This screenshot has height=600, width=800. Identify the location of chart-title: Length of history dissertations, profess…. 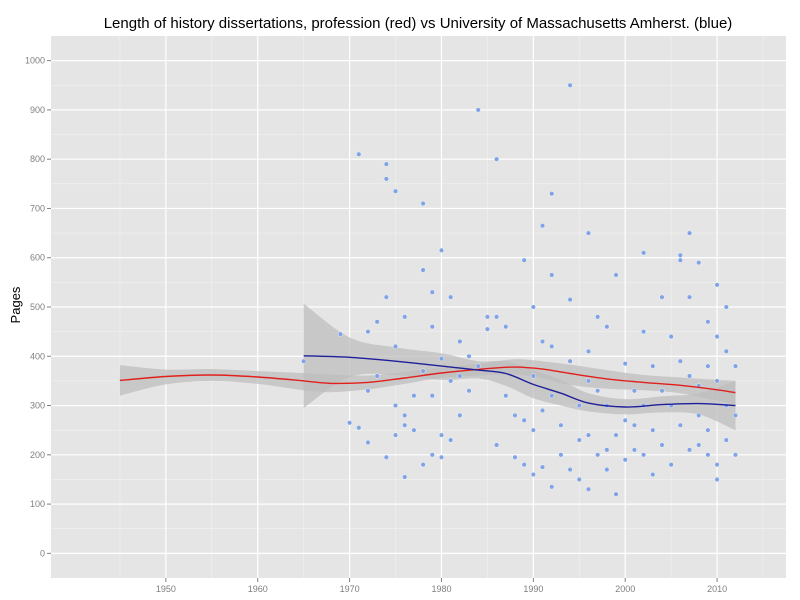
(418, 23).